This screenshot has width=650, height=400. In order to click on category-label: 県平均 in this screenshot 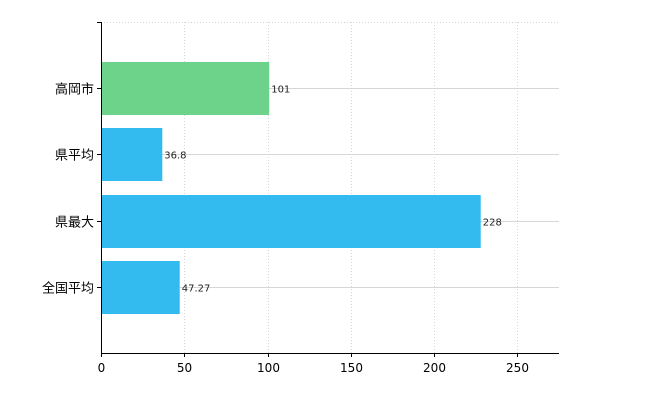, I will do `click(74, 156)`.